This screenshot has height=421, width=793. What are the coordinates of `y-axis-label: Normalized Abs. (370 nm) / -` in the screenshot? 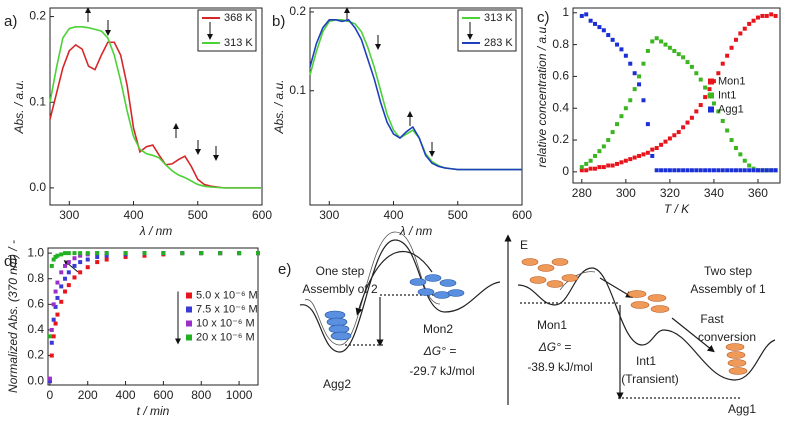 It's located at (13, 316).